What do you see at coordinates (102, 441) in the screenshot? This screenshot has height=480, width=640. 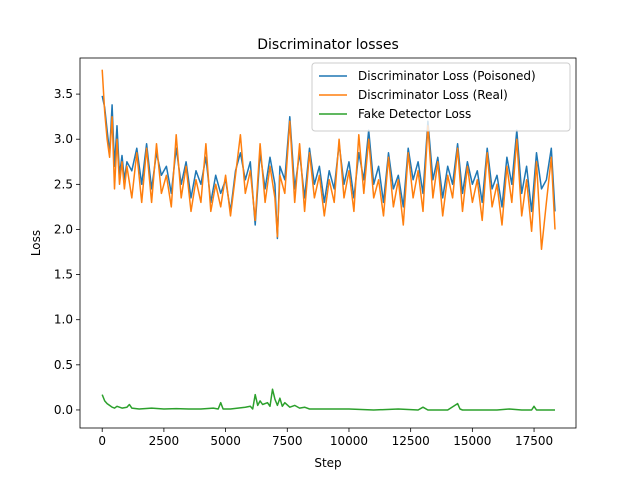 I see `x-tick-label: 0` at bounding box center [102, 441].